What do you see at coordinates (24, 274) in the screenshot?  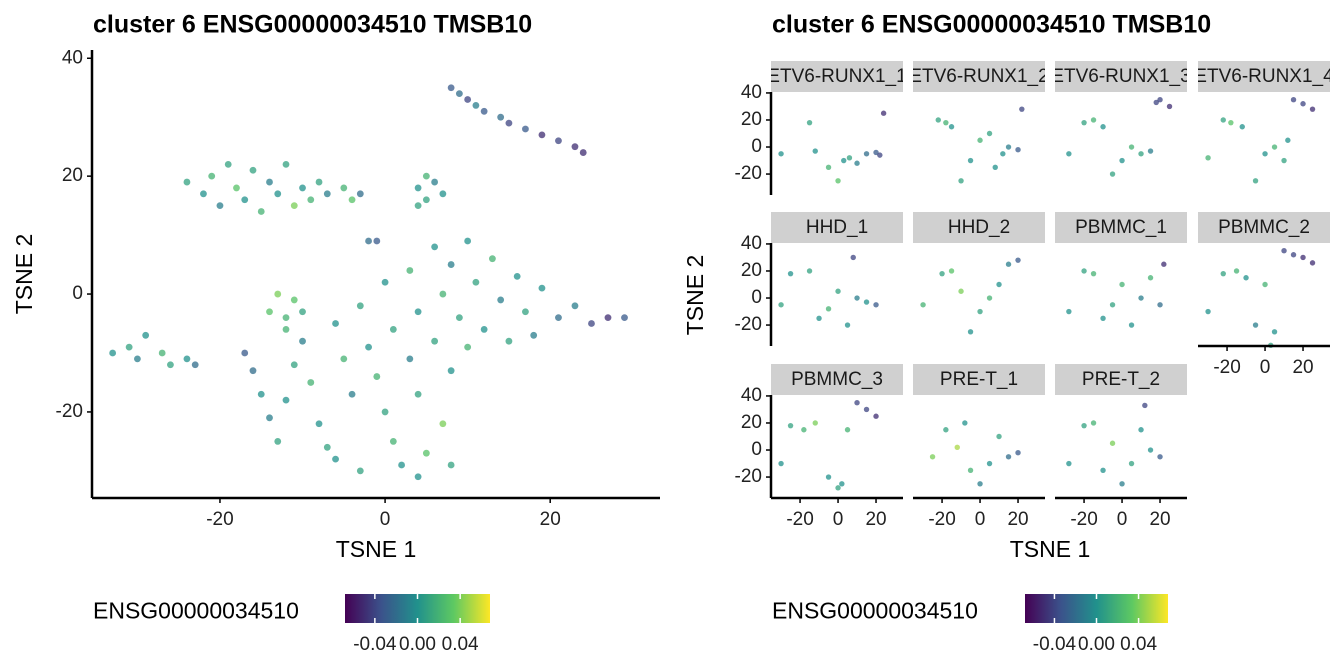 I see `y-axis-title: TSNE 2` at bounding box center [24, 274].